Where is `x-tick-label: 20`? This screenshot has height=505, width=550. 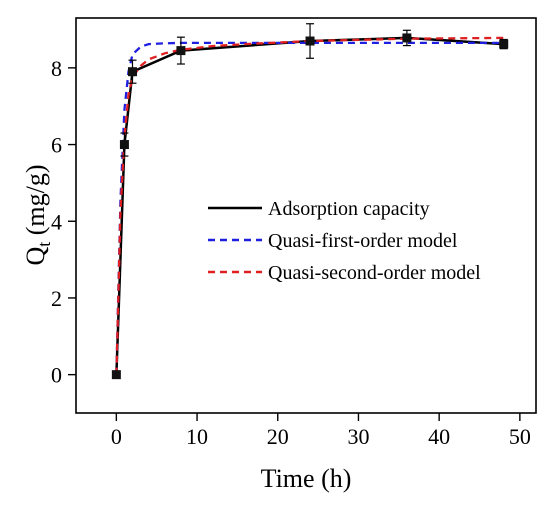 x-tick-label: 20 is located at coordinates (278, 436).